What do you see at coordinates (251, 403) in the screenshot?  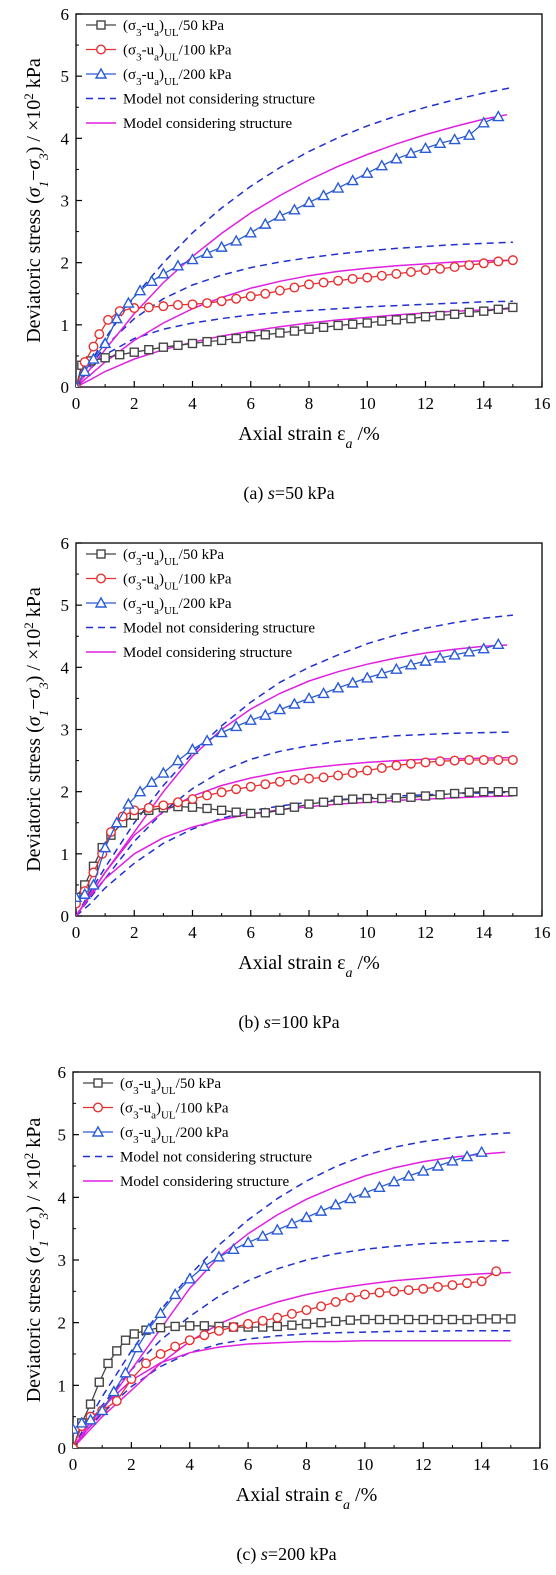 I see `x-tick-label: 6` at bounding box center [251, 403].